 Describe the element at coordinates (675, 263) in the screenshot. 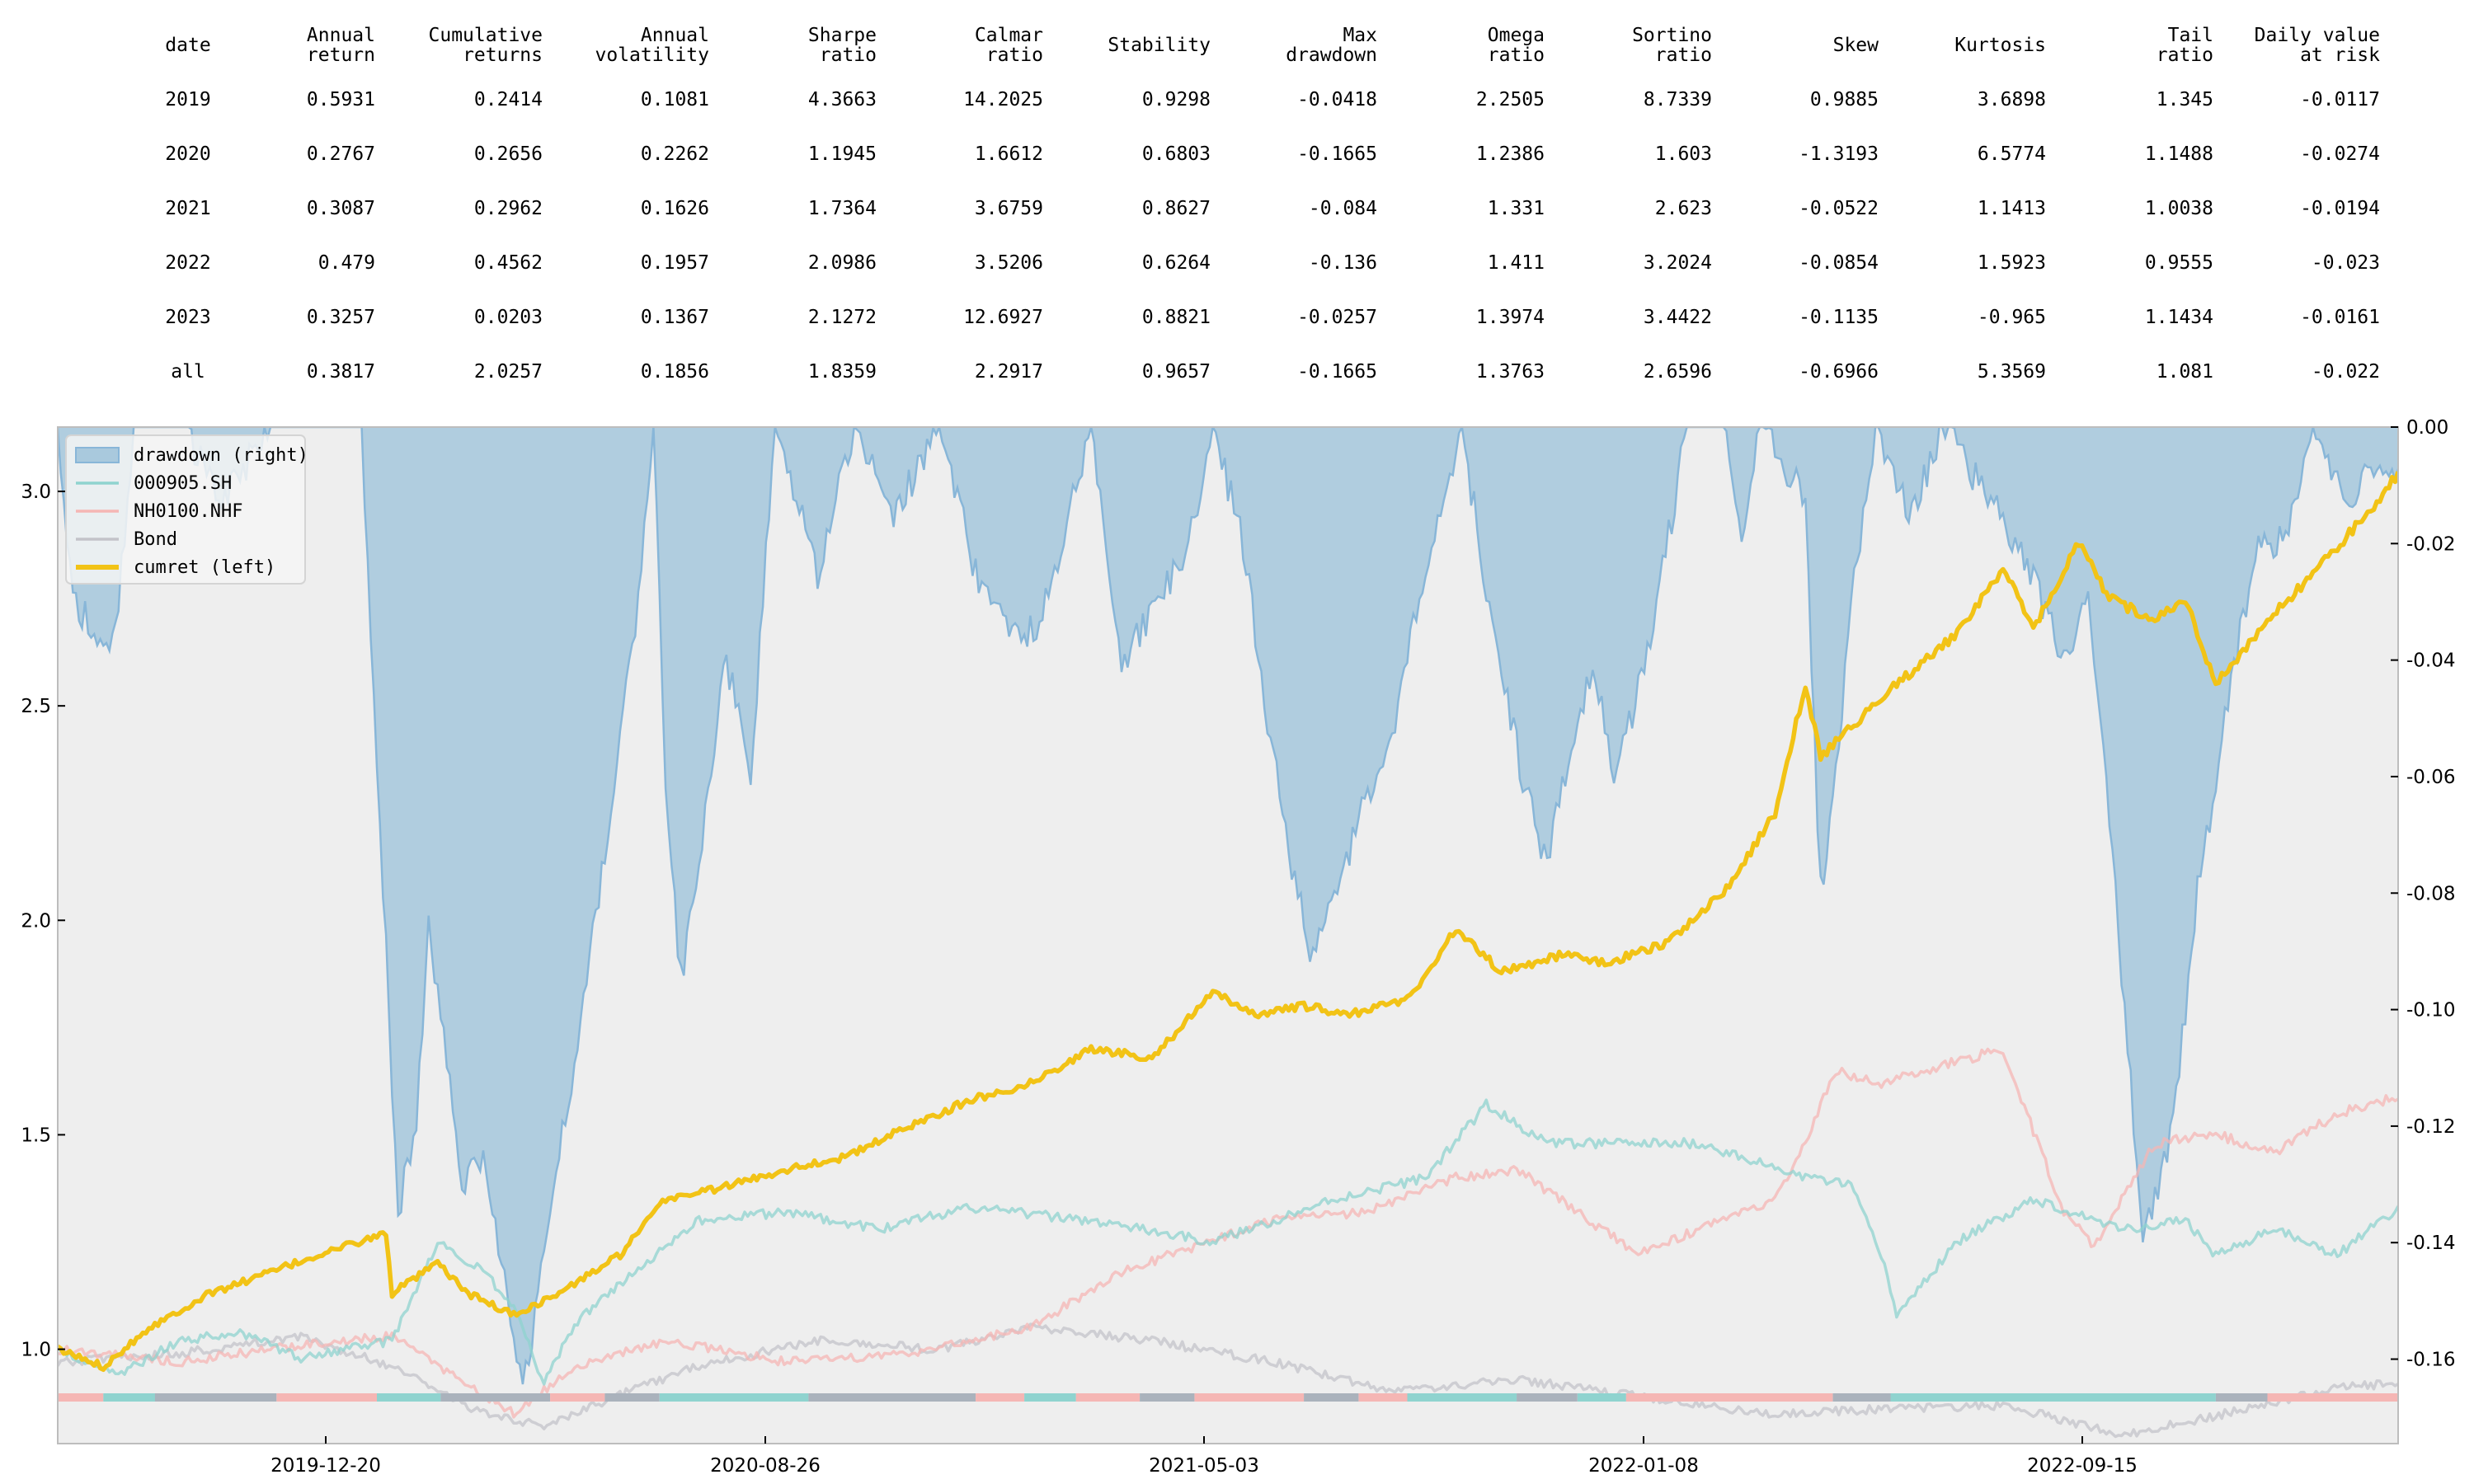

I see `table-cell: 0.1957` at that location.